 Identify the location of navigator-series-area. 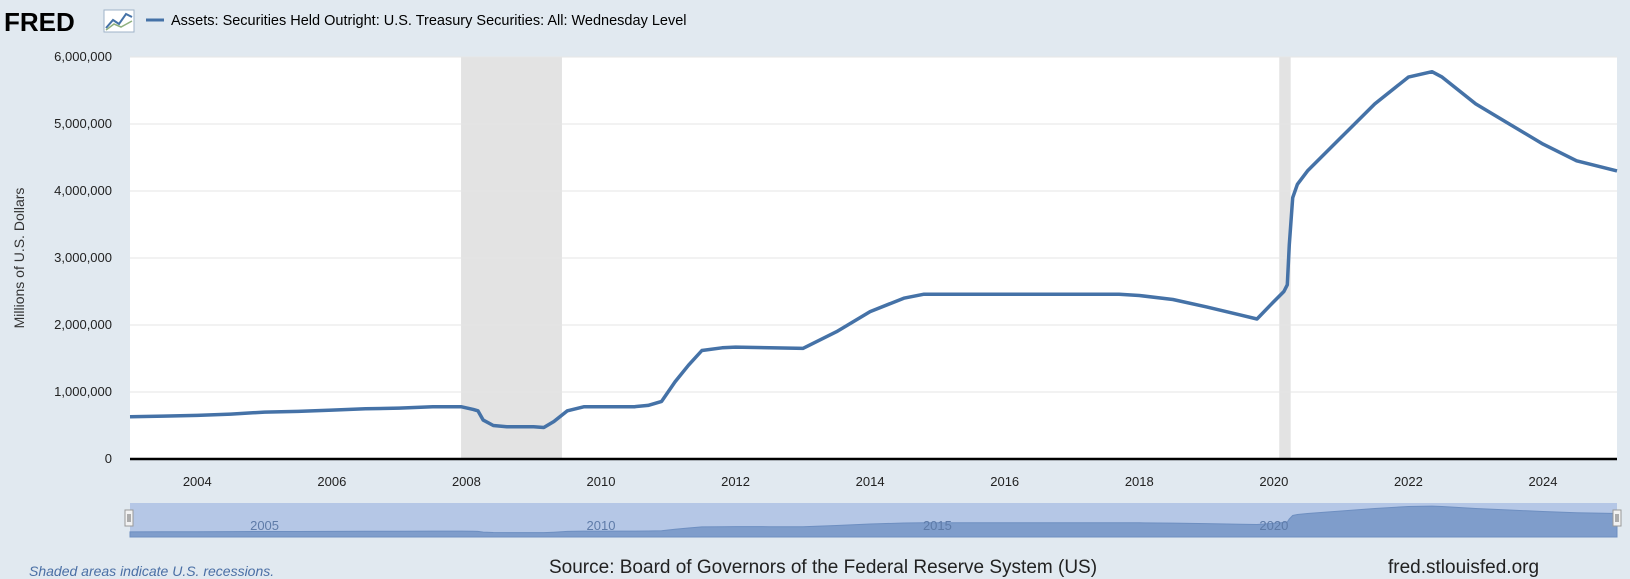
(873, 521).